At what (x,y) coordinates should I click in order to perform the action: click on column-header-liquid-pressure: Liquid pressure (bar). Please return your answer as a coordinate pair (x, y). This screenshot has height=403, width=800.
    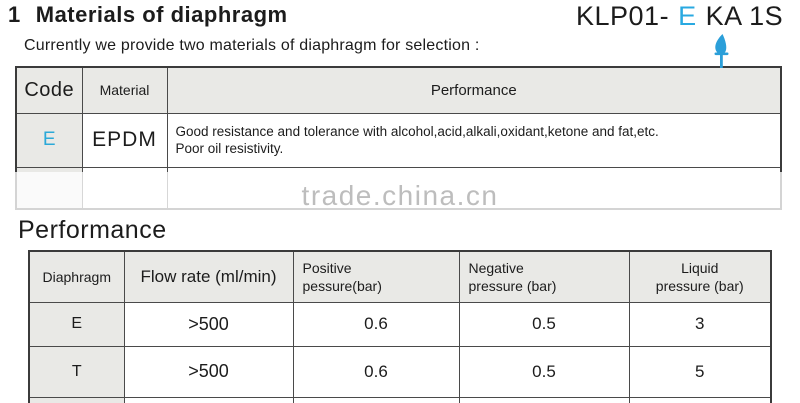
    Looking at the image, I should click on (700, 276).